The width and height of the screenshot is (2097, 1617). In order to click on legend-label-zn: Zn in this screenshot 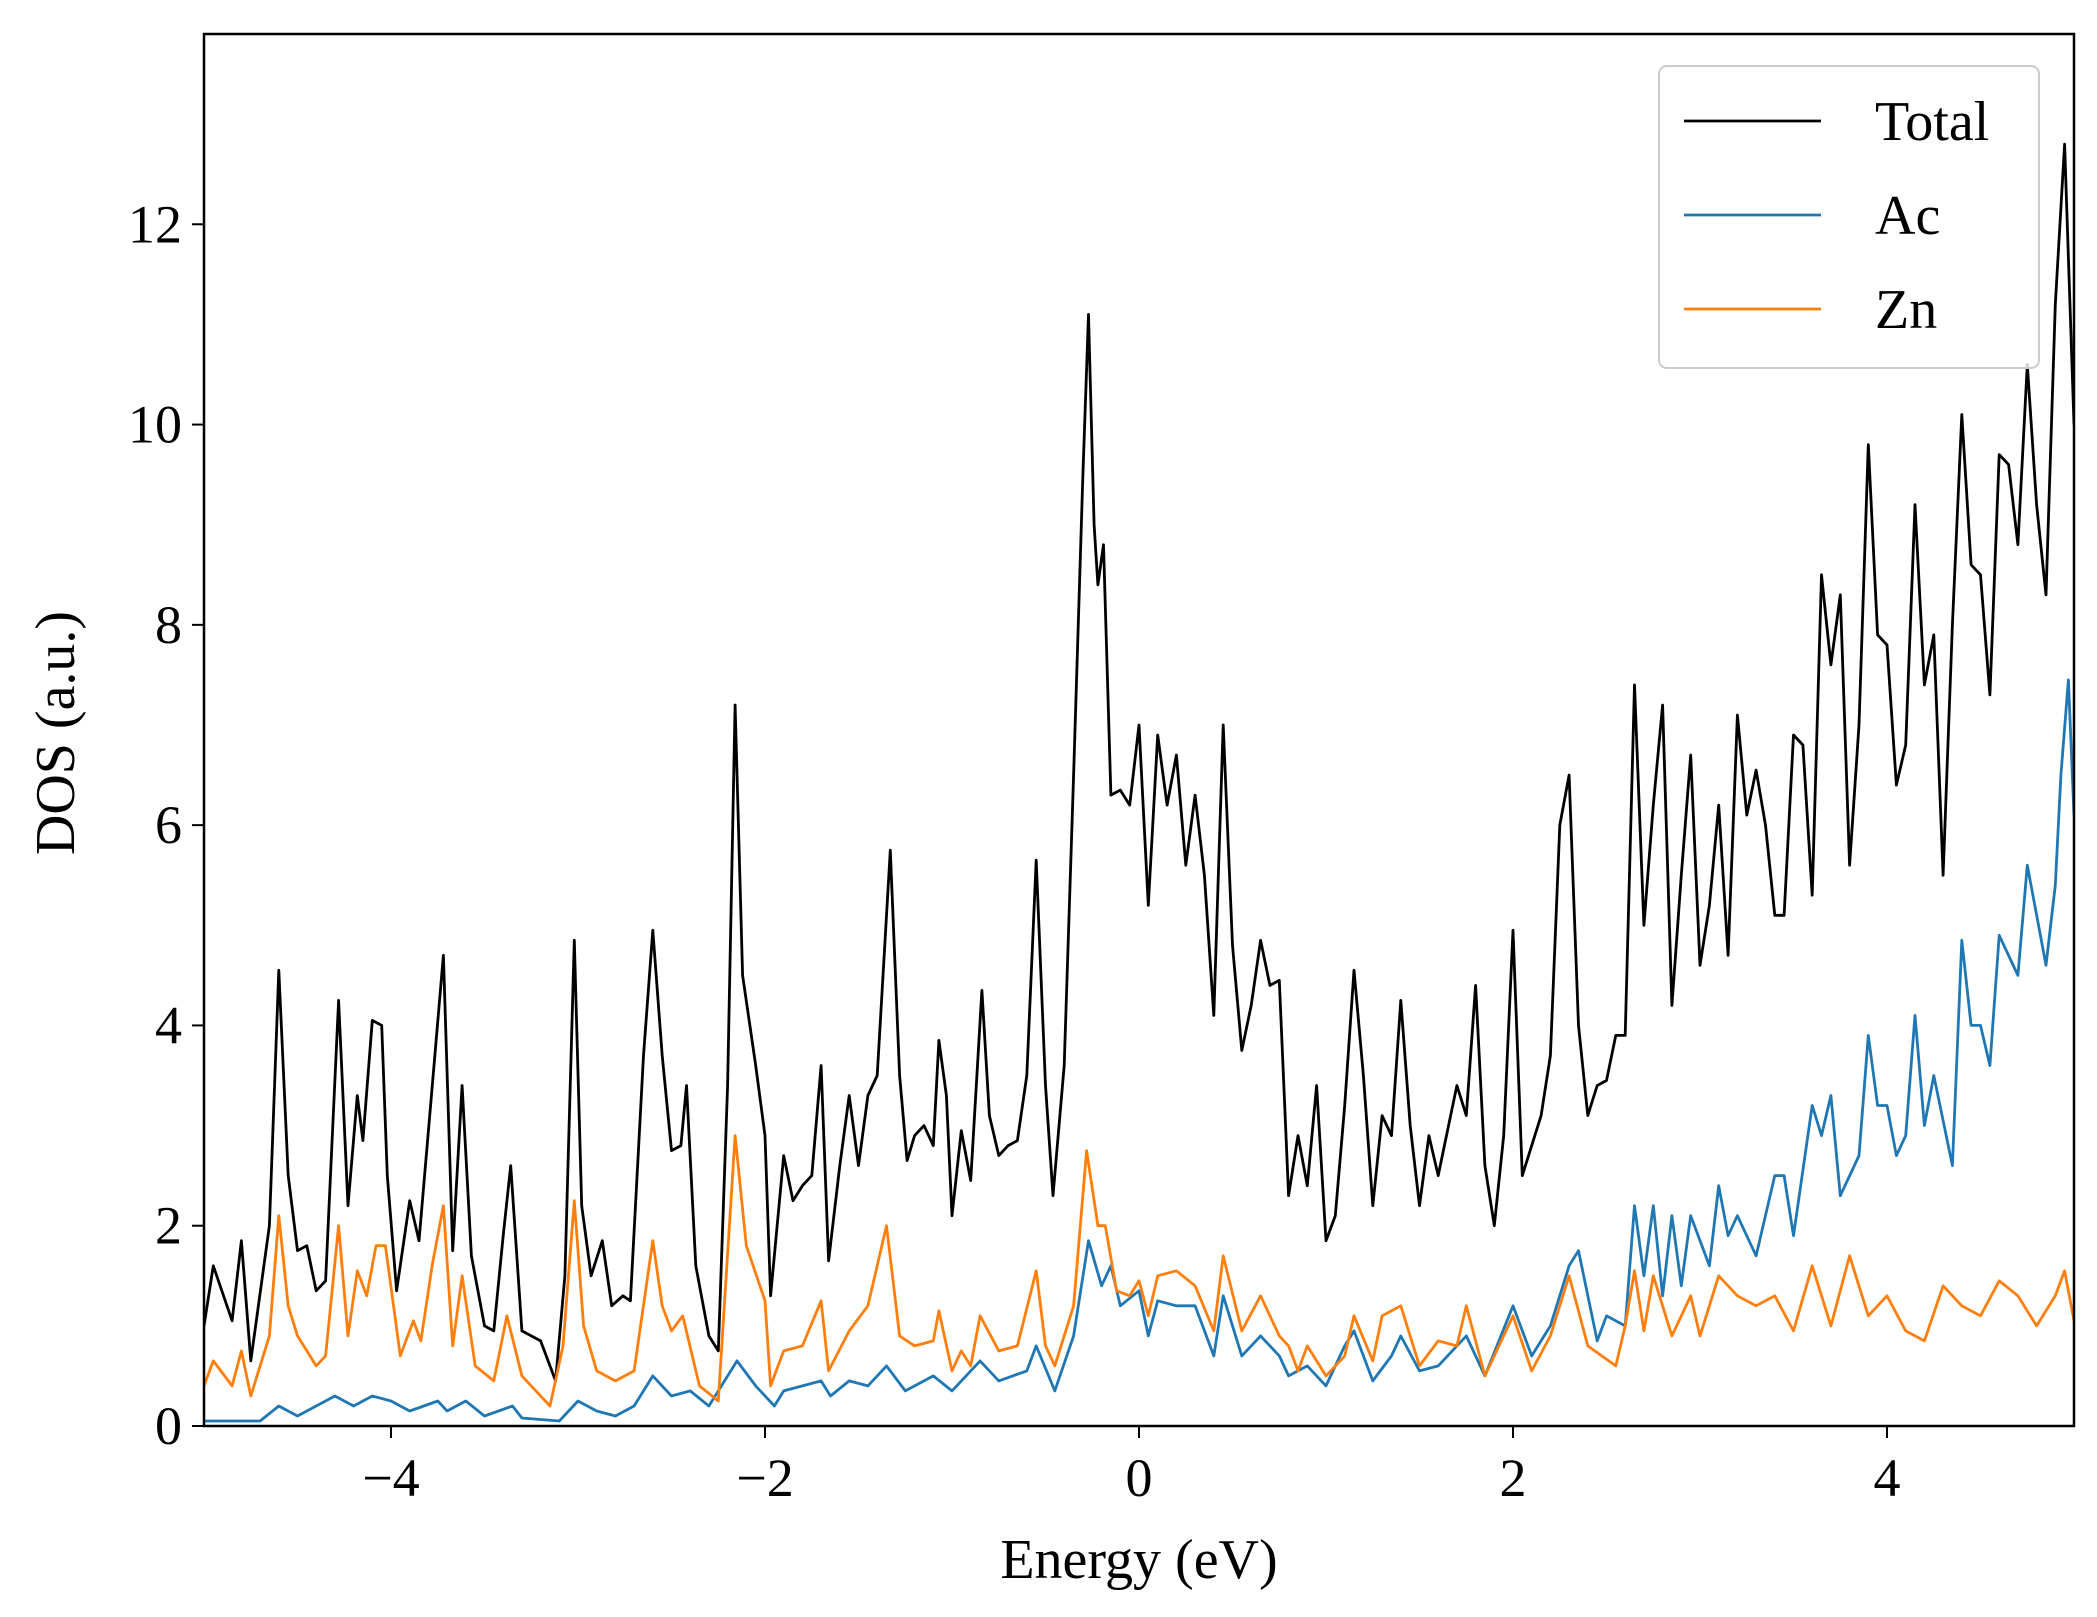, I will do `click(1906, 310)`.